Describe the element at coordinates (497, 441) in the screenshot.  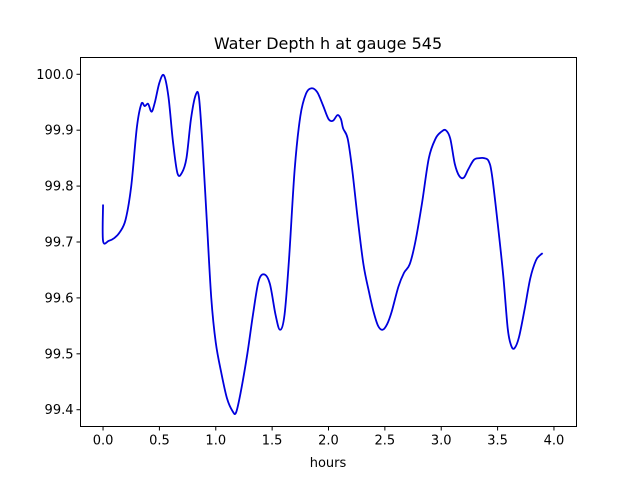
I see `x-tick-label: 3.5` at that location.